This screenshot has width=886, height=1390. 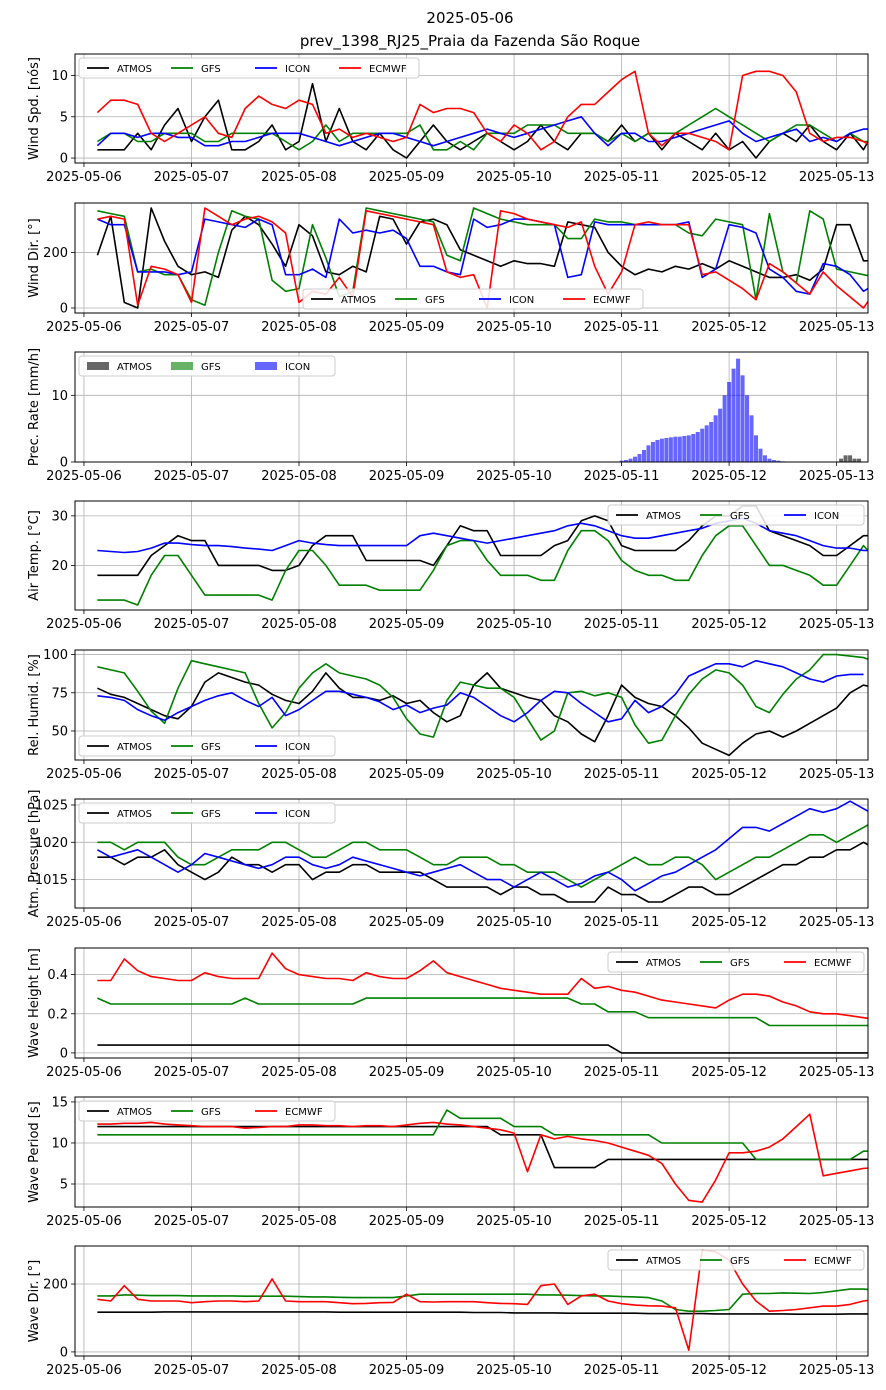 I want to click on y-axis-label: Wave Period [s], so click(x=34, y=1151).